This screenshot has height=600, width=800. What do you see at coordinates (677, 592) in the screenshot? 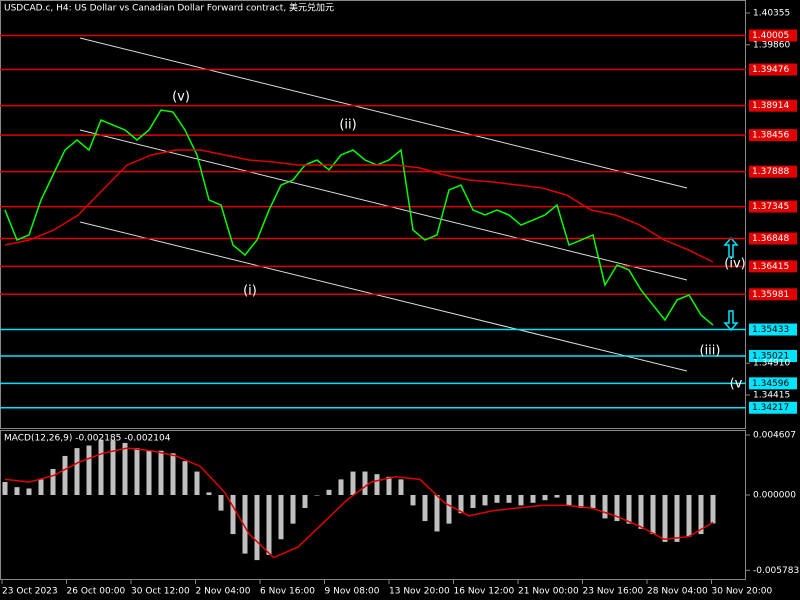
I see `x-tick-label: 28 Nov 04:00` at bounding box center [677, 592].